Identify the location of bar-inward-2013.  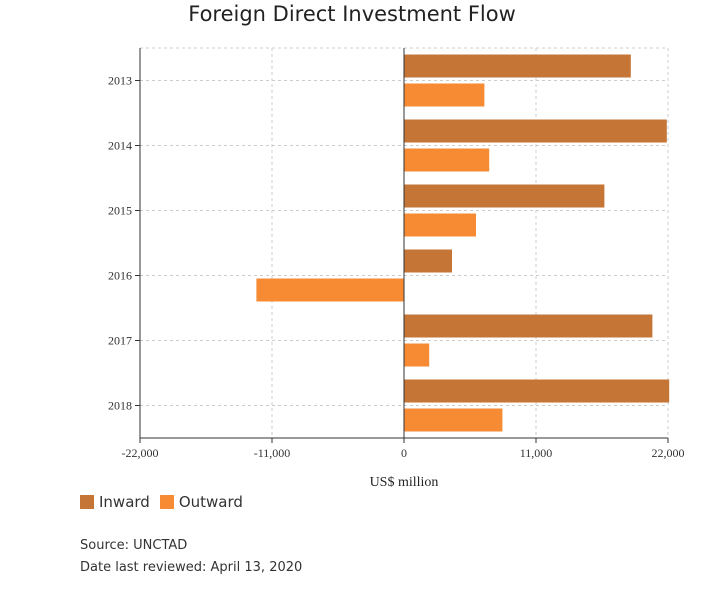
(517, 66).